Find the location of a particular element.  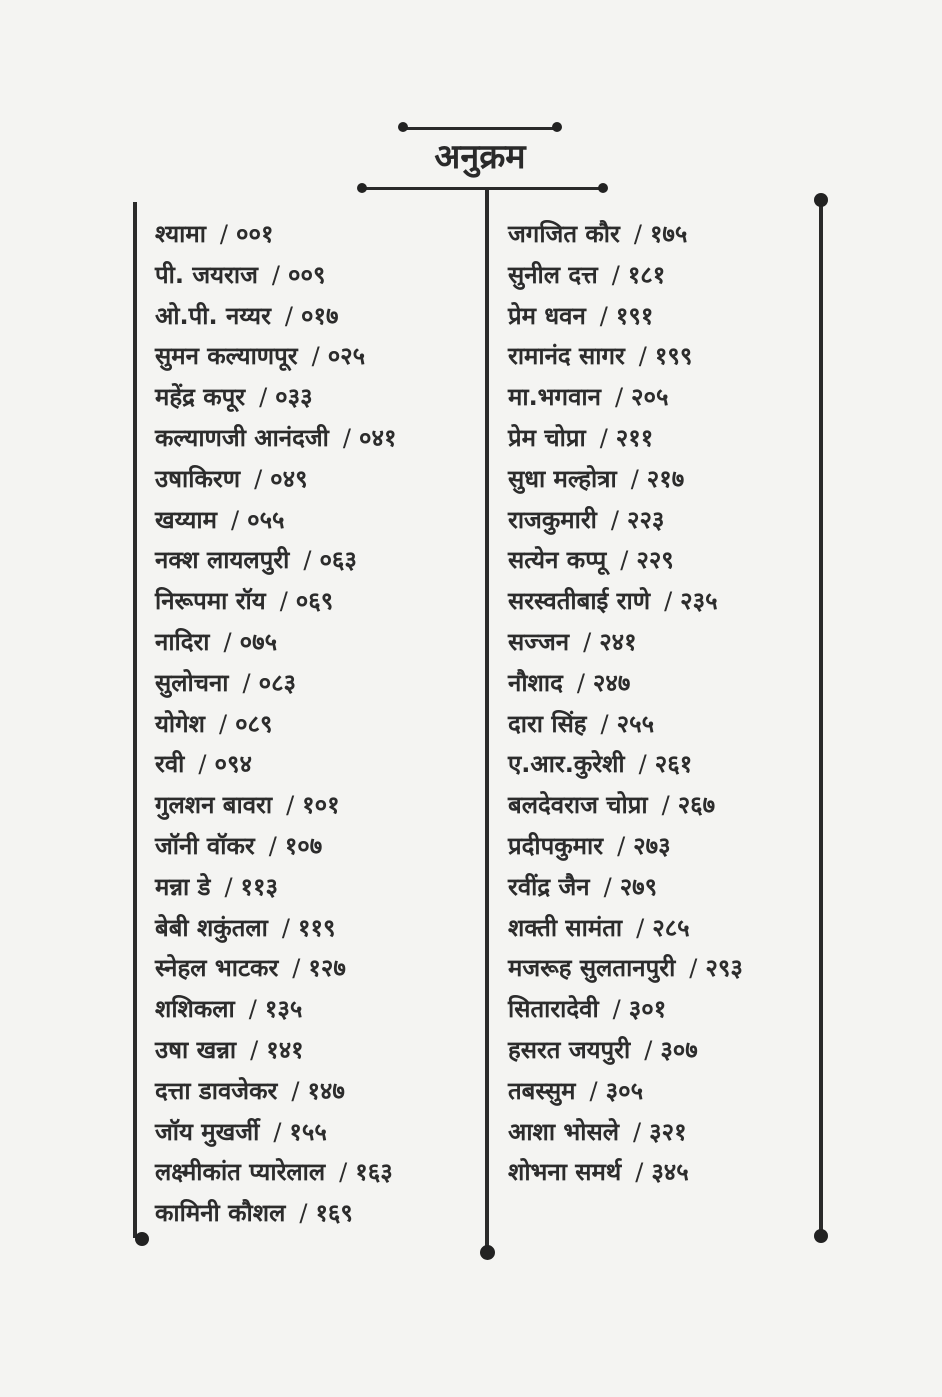

entry-page-number: ३२१ is located at coordinates (668, 1131).